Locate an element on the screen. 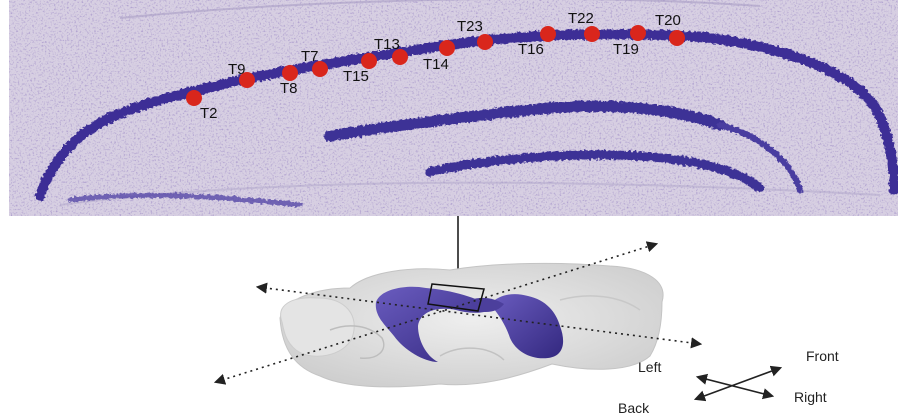 This screenshot has height=419, width=898. tetrode-label-t7: T7 is located at coordinates (310, 56).